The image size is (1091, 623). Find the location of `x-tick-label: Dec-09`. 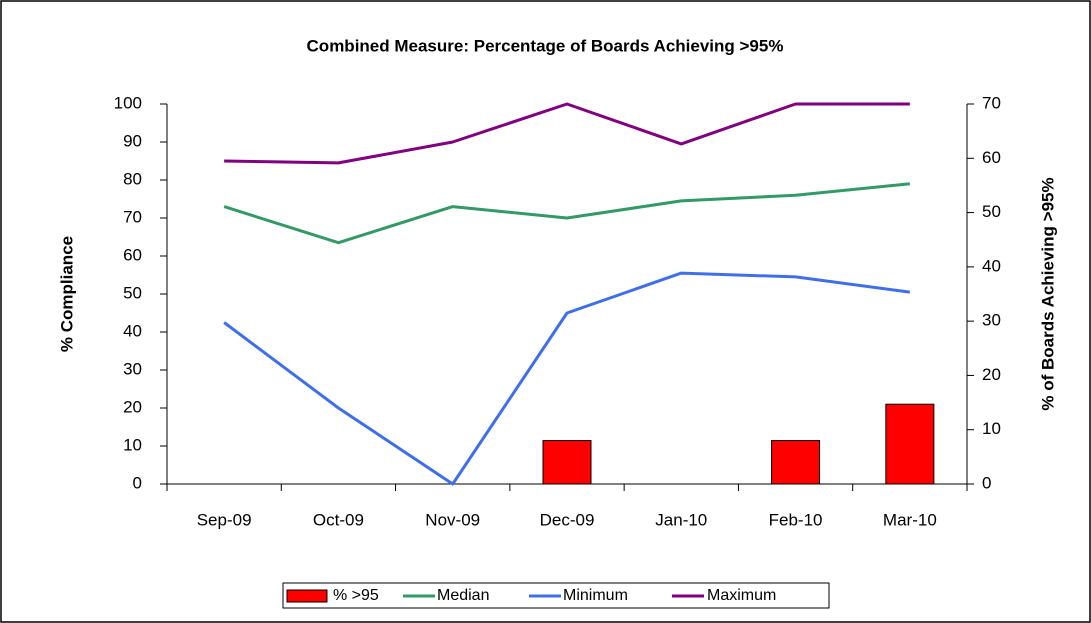

x-tick-label: Dec-09 is located at coordinates (567, 519).